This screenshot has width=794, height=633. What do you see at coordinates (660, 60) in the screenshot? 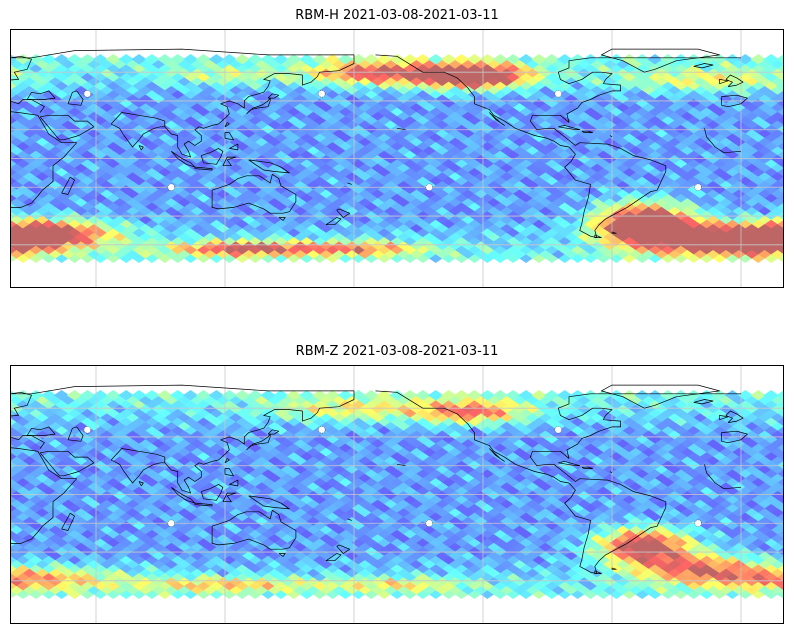
I see `coastline-greenland` at bounding box center [660, 60].